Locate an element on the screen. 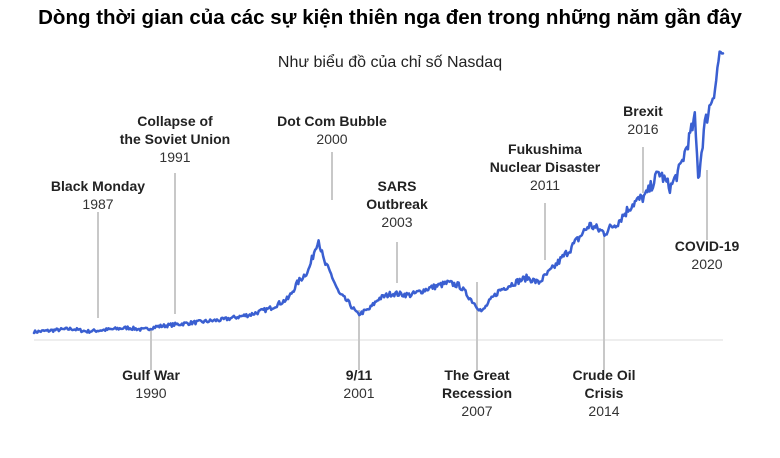 The height and width of the screenshot is (458, 780). event-year-fukushima-nuclear-disaster: 2011 is located at coordinates (545, 185).